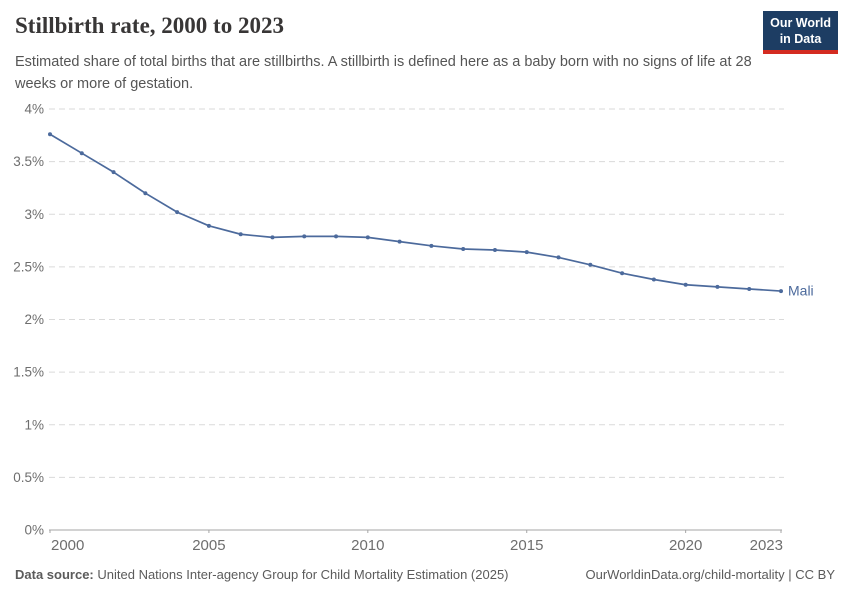 The height and width of the screenshot is (600, 850). Describe the element at coordinates (28, 372) in the screenshot. I see `y-tick-label: 1.5%` at that location.